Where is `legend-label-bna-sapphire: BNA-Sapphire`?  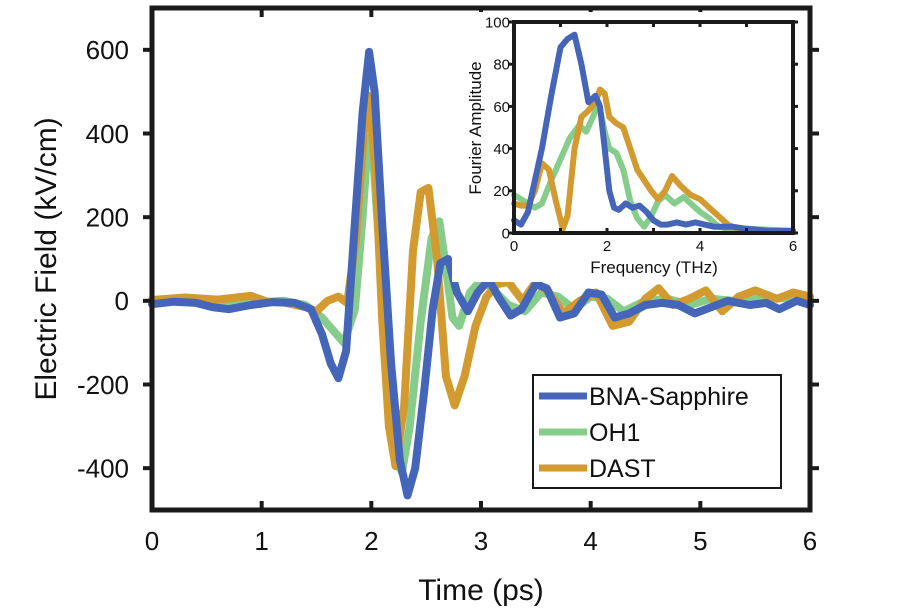 legend-label-bna-sapphire: BNA-Sapphire is located at coordinates (669, 397).